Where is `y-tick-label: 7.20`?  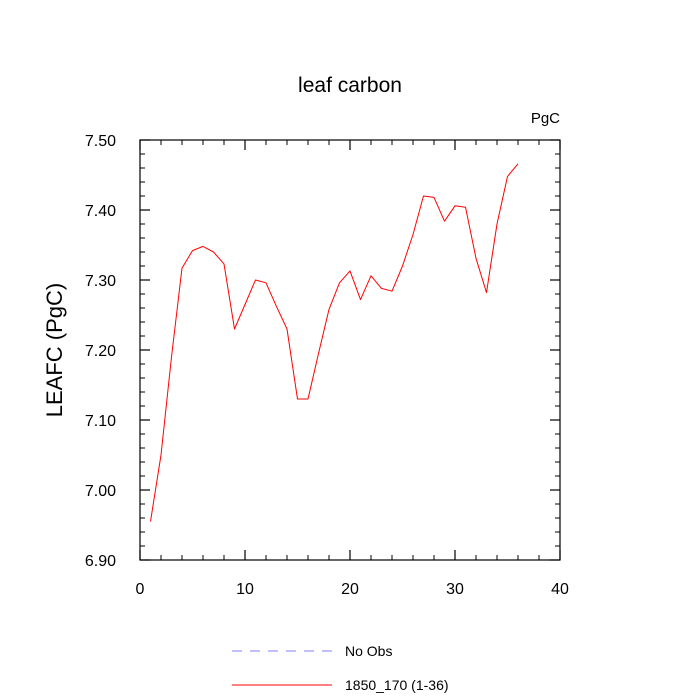 y-tick-label: 7.20 is located at coordinates (100, 351).